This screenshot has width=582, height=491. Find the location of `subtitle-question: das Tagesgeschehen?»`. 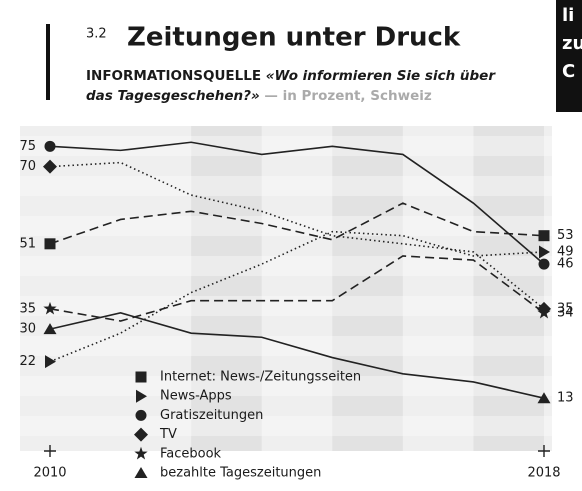

subtitle-question: das Tagesgeschehen?» is located at coordinates (173, 96).